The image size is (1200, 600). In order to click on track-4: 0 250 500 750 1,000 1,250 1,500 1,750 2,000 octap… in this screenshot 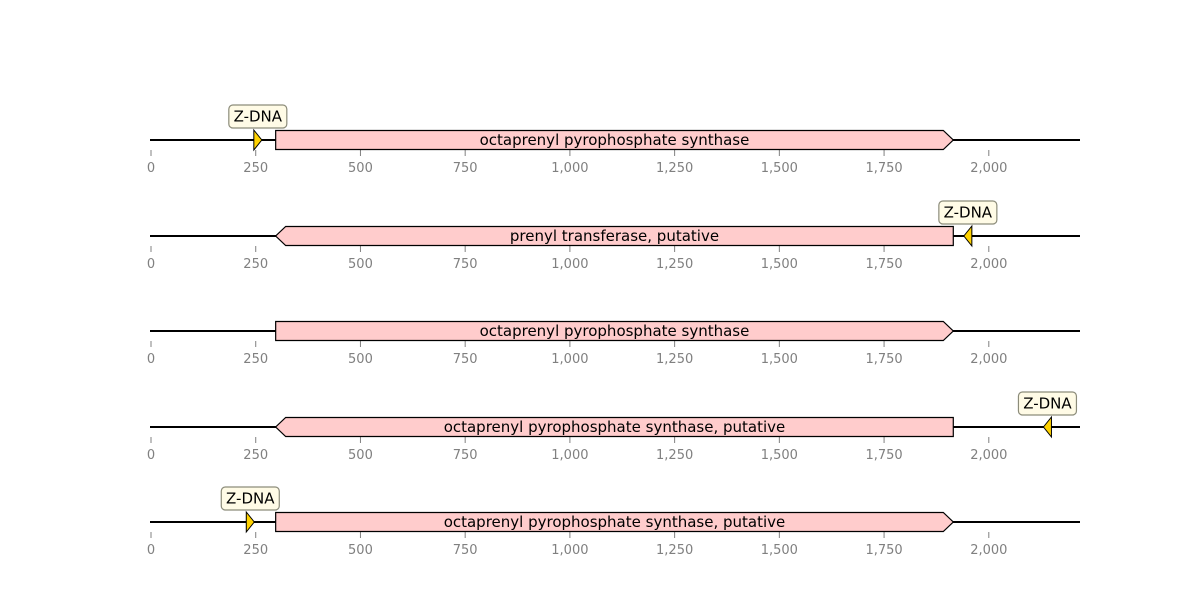, I will do `click(613, 427)`.